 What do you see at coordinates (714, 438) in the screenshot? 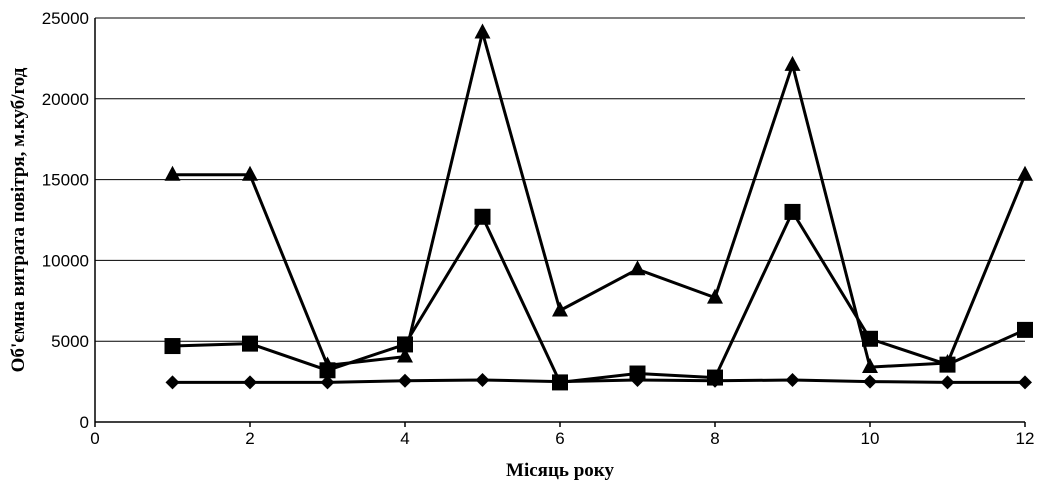
I see `x-tick-label: 8` at bounding box center [714, 438].